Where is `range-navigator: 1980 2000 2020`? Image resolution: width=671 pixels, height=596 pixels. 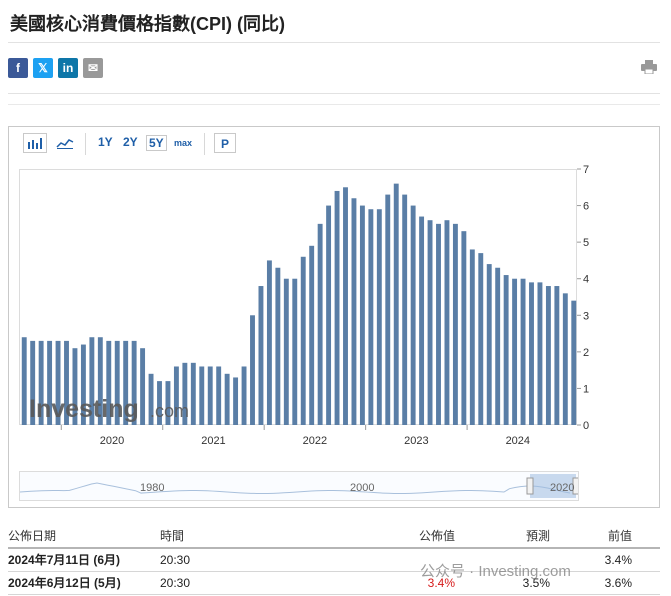
range-navigator: 1980 2000 2020 is located at coordinates (299, 486).